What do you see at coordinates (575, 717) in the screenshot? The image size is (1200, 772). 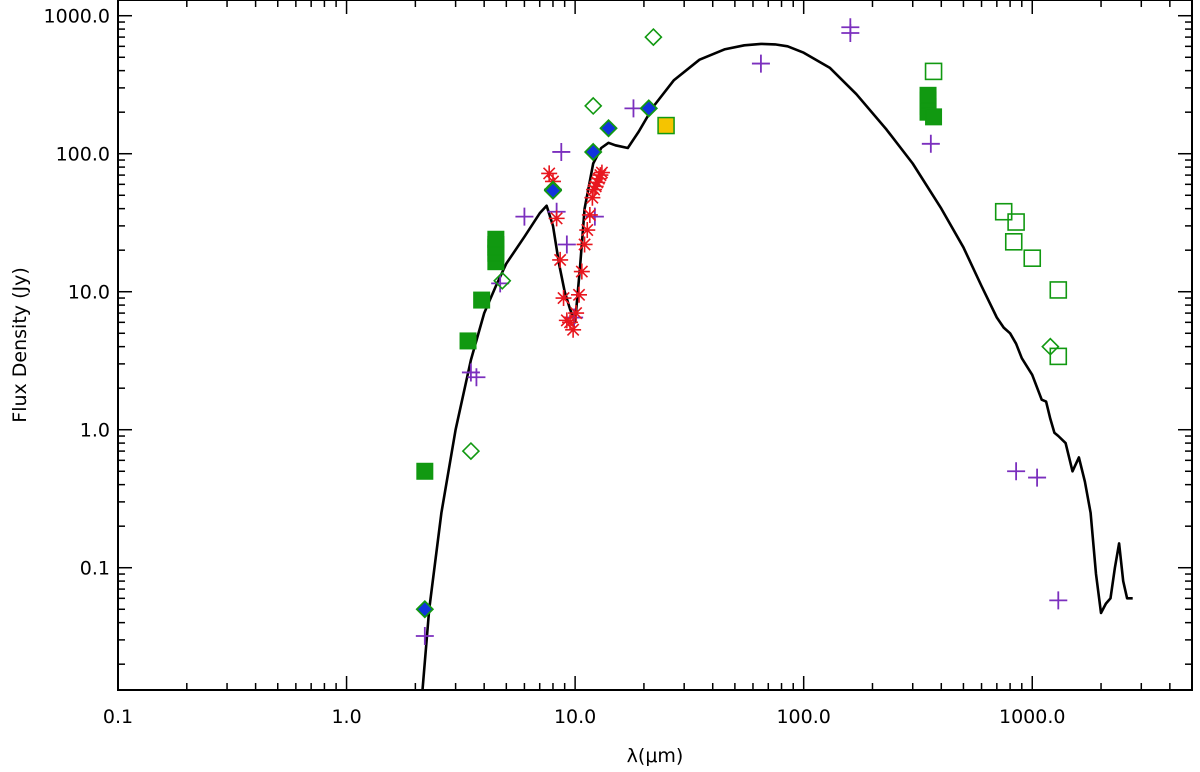 I see `x-tick-label: 10.0` at bounding box center [575, 717].